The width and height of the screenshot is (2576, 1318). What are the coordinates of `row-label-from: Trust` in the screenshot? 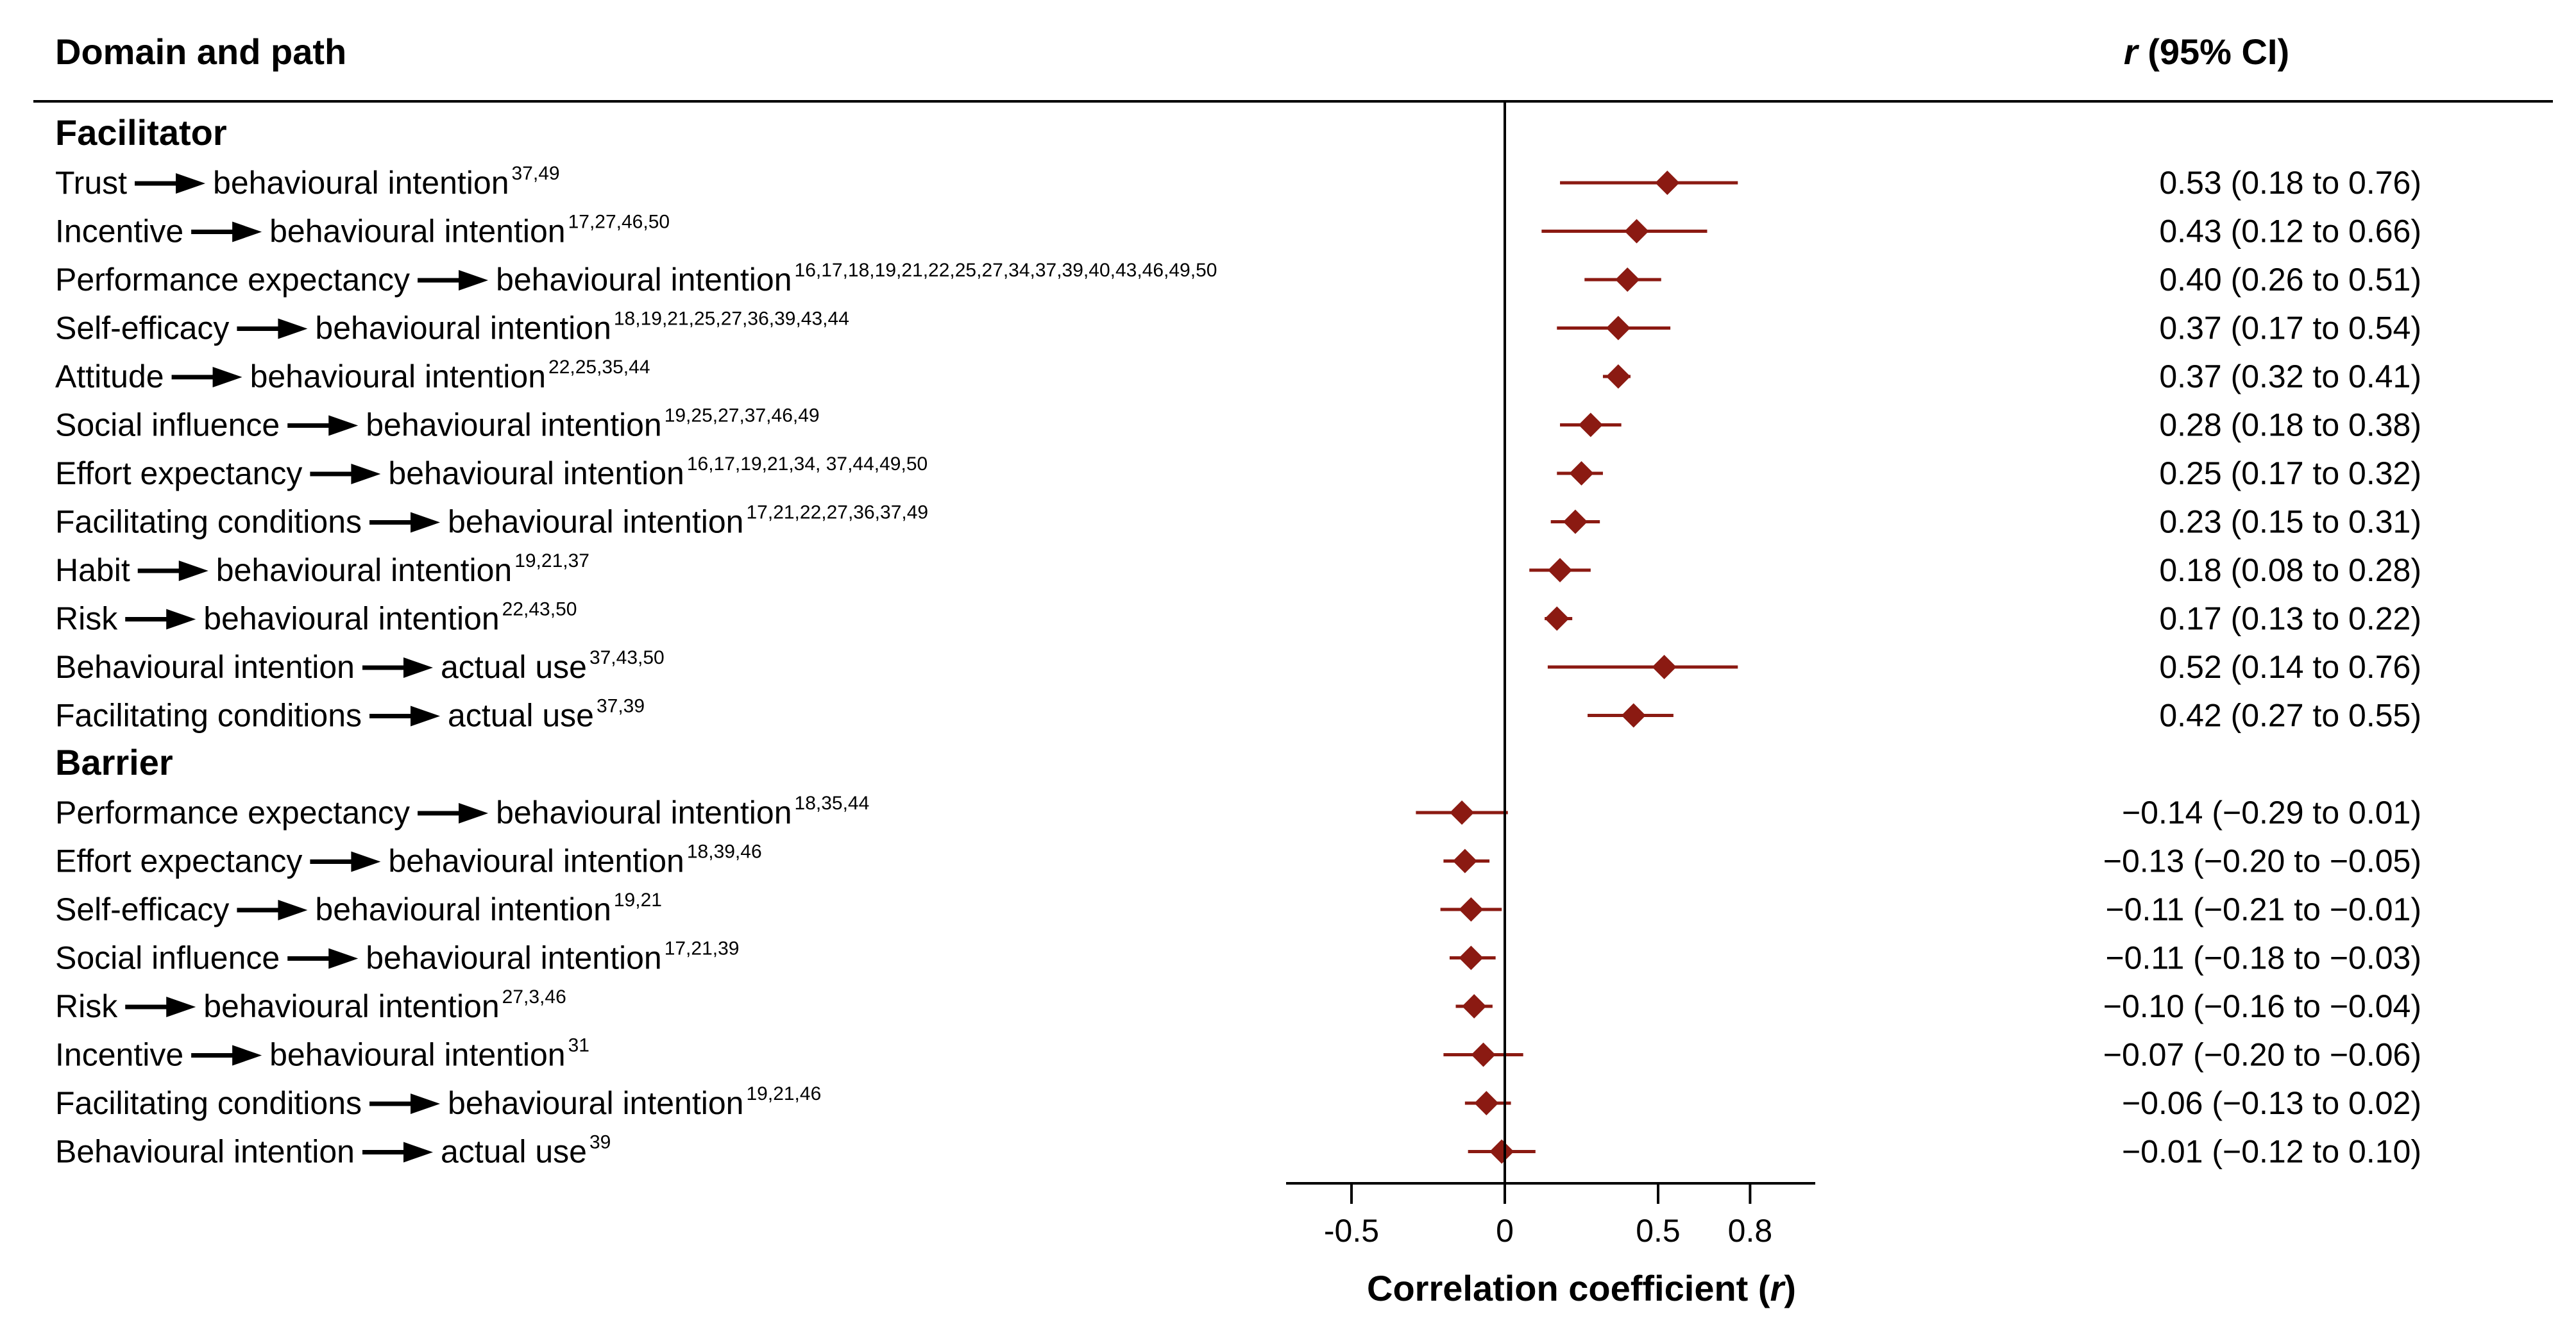 It's located at (91, 183).